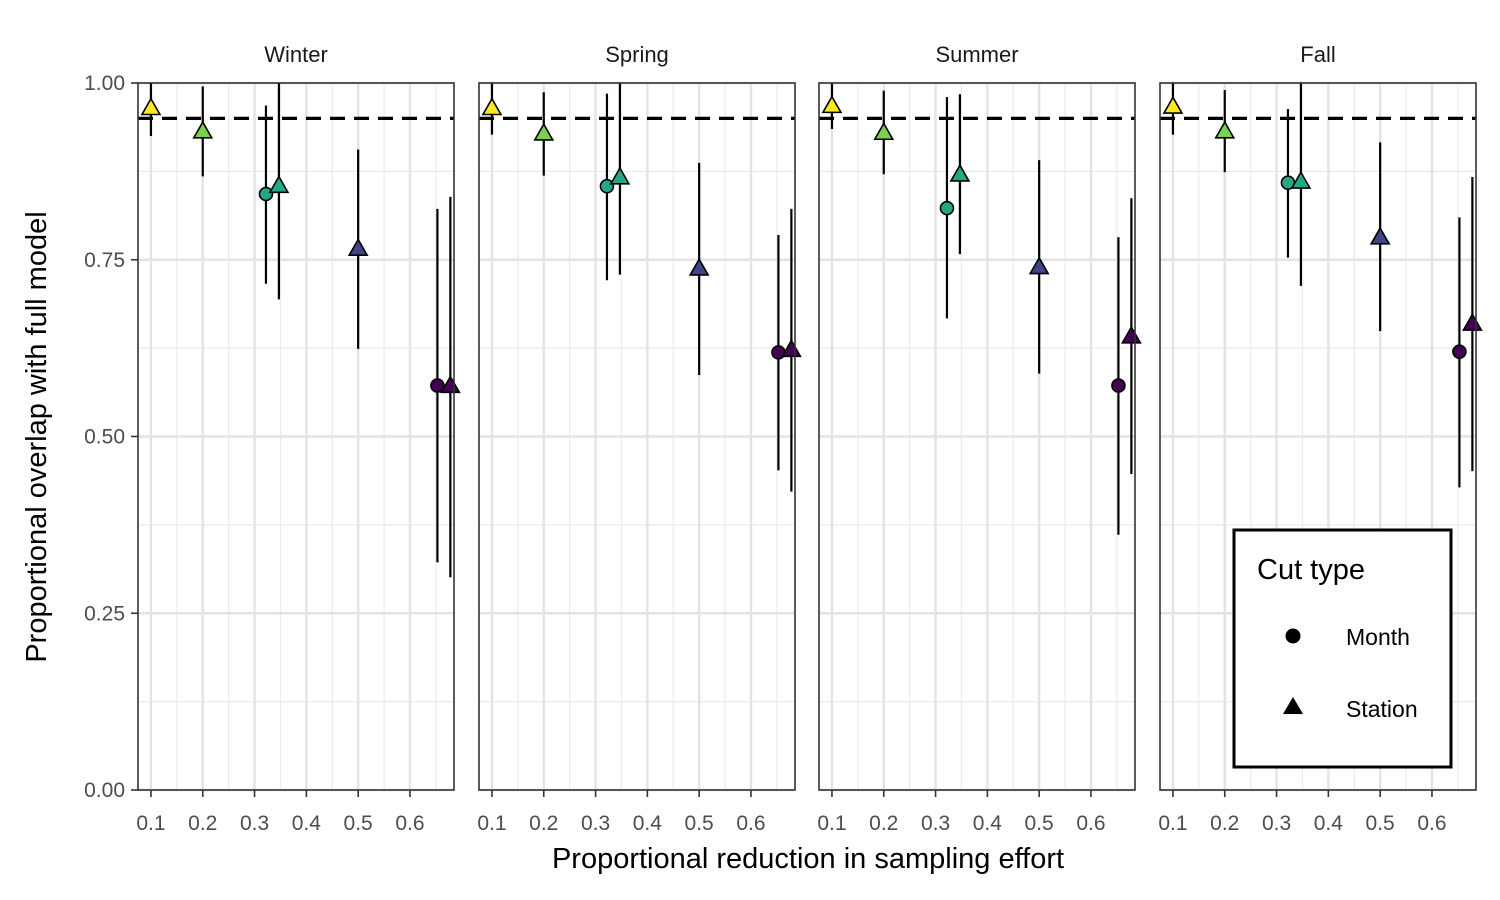  Describe the element at coordinates (1293, 636) in the screenshot. I see `legend-key-month` at that location.